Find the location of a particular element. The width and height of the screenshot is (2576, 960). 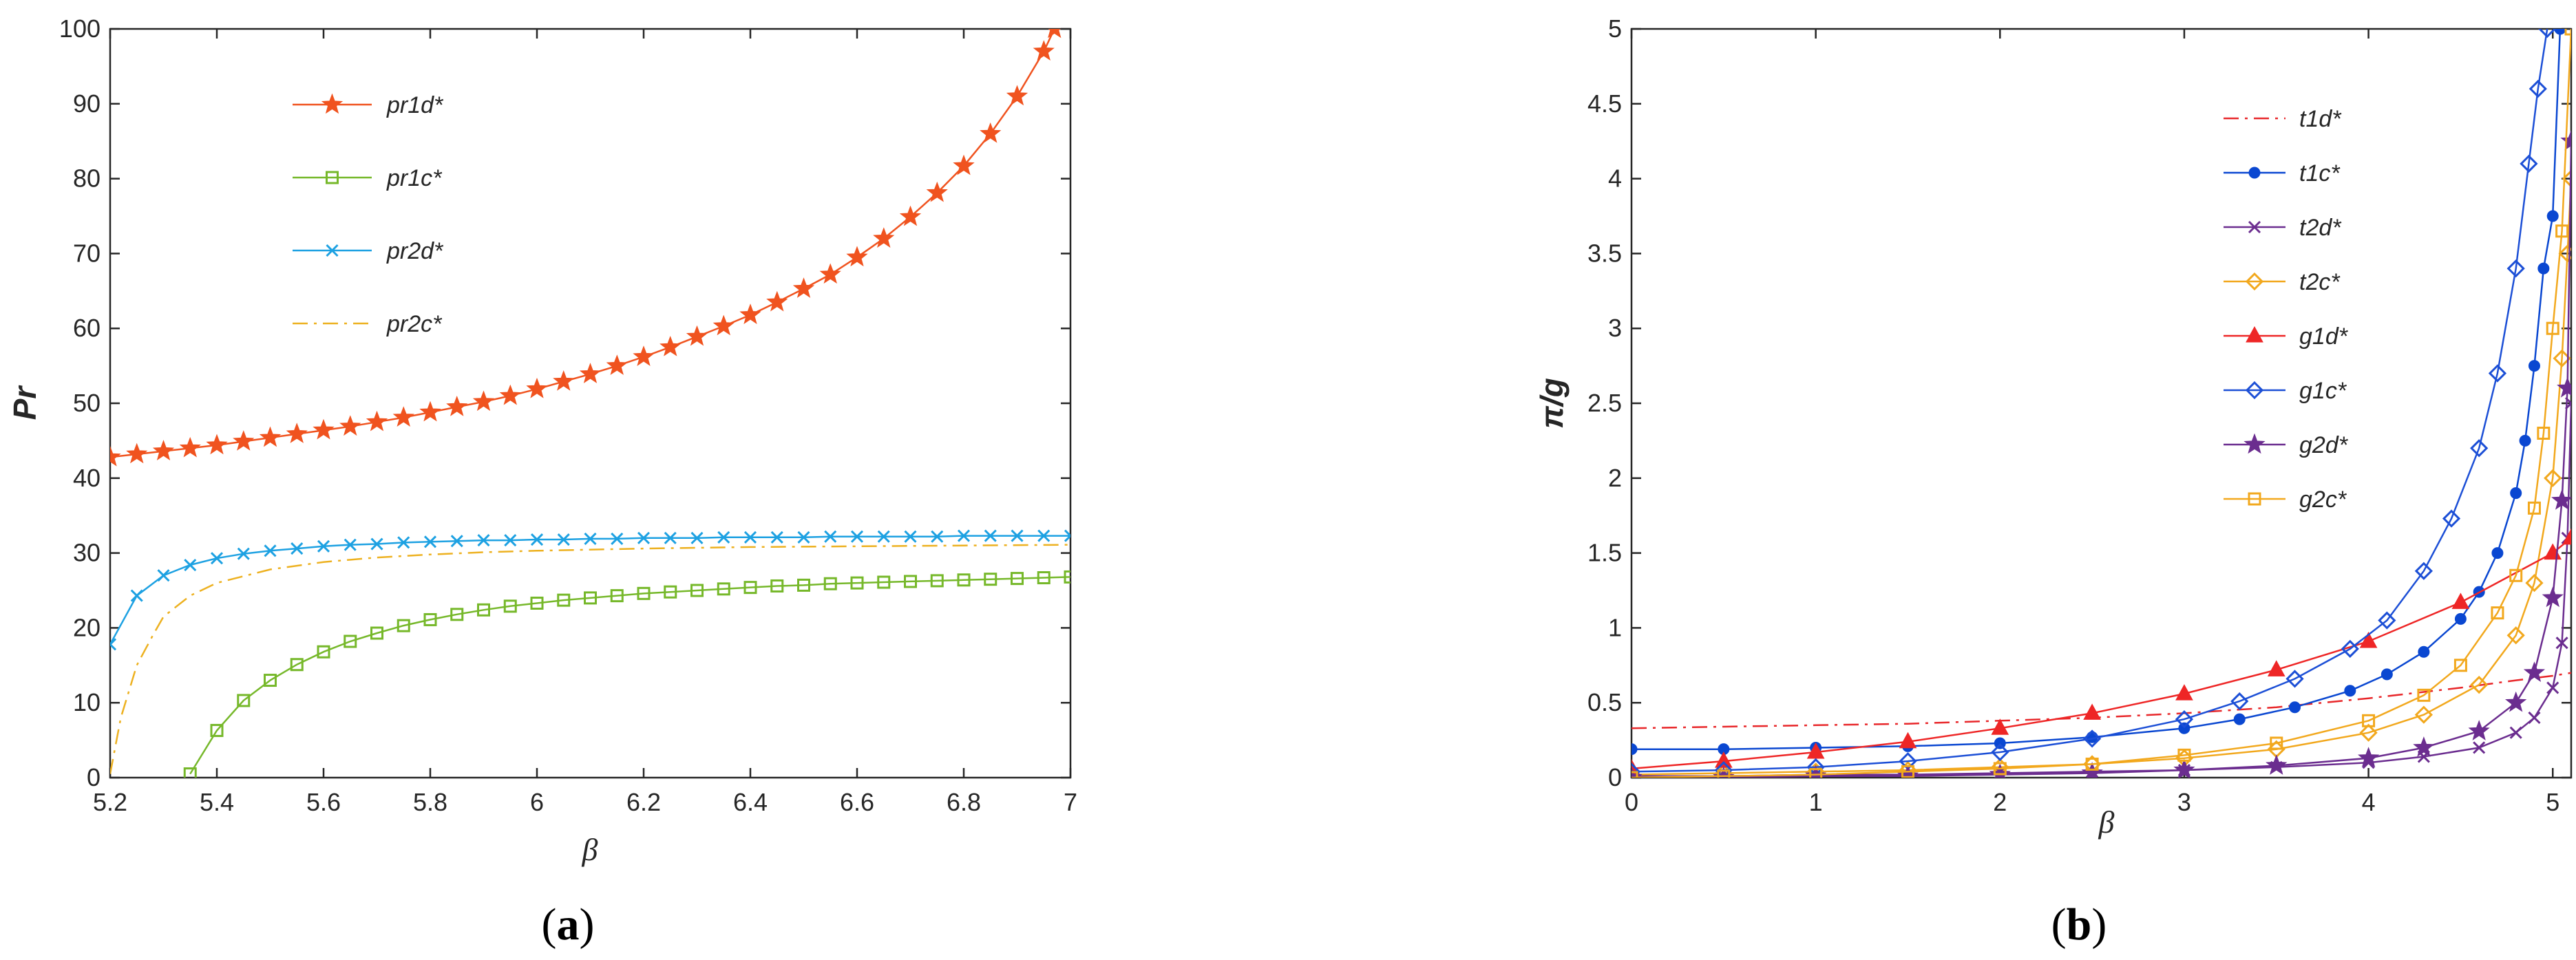

y-tick-label: 50 is located at coordinates (87, 403).